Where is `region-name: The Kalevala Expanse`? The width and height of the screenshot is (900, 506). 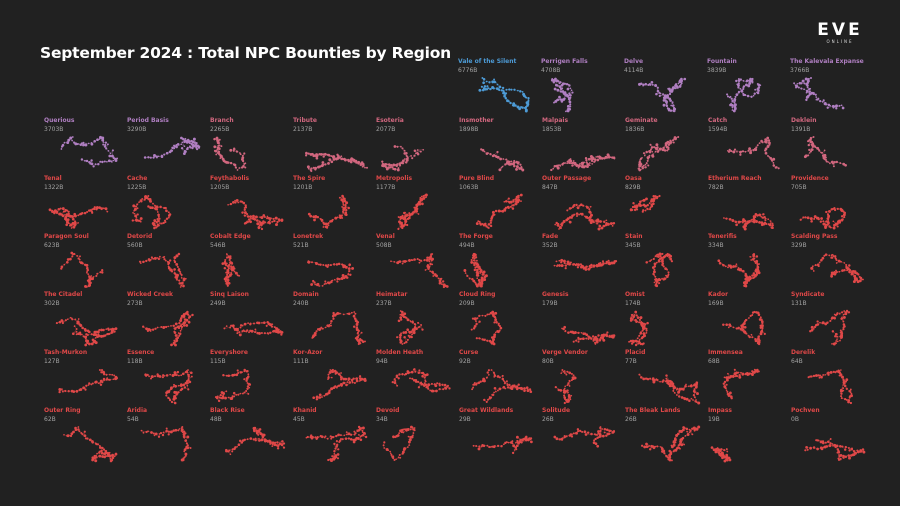 region-name: The Kalevala Expanse is located at coordinates (827, 61).